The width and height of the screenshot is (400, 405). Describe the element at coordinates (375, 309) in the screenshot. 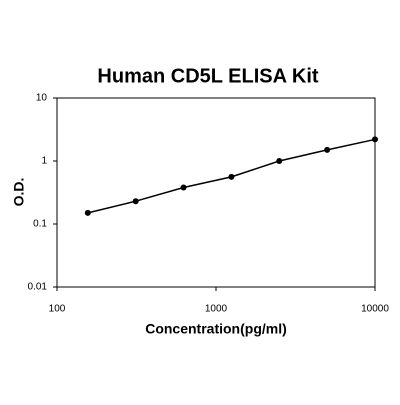

I see `x-tick-label: 10000` at that location.